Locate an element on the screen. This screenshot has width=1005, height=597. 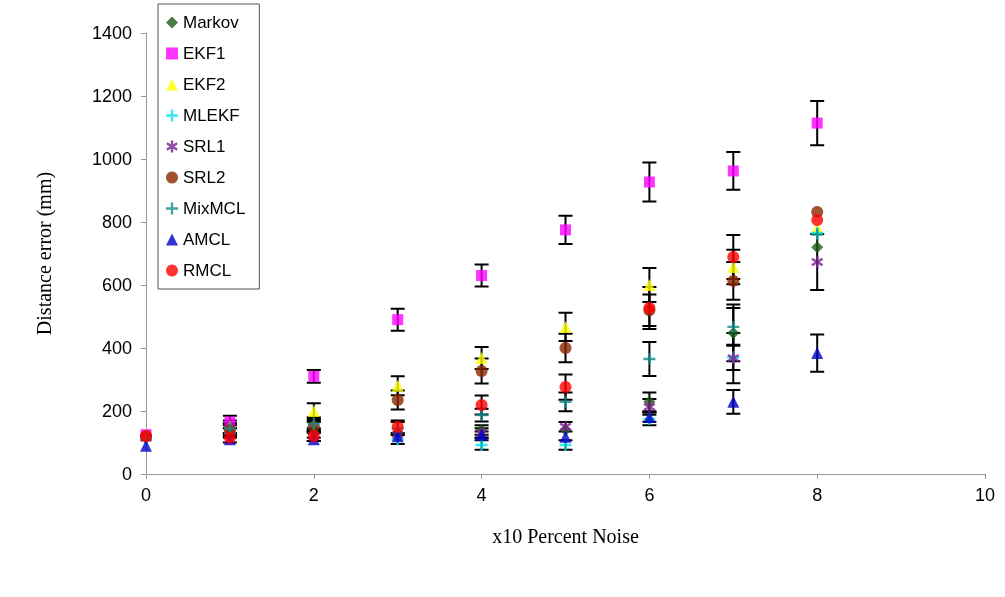
legend-label: MixMCL is located at coordinates (214, 208).